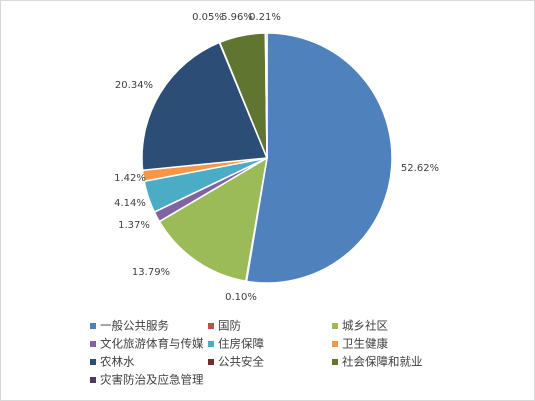  I want to click on legend-label: 社会保障和就业, so click(382, 362).